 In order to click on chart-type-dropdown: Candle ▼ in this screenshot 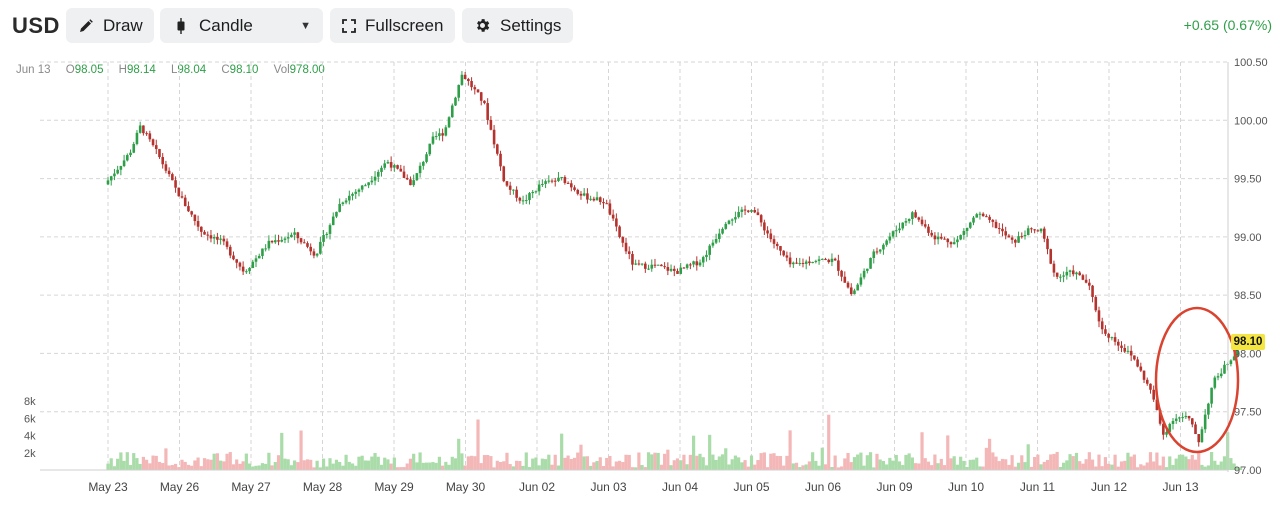, I will do `click(241, 25)`.